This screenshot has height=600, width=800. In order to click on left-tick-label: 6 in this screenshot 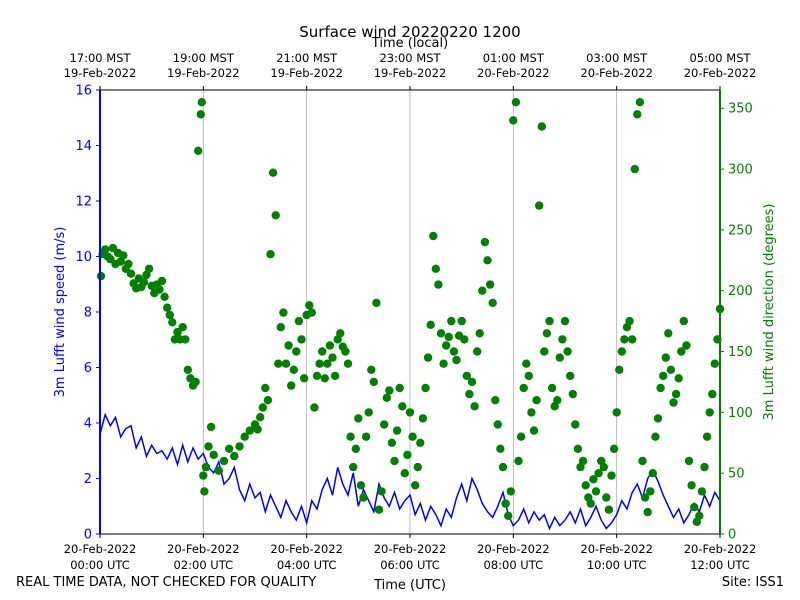, I will do `click(88, 368)`.